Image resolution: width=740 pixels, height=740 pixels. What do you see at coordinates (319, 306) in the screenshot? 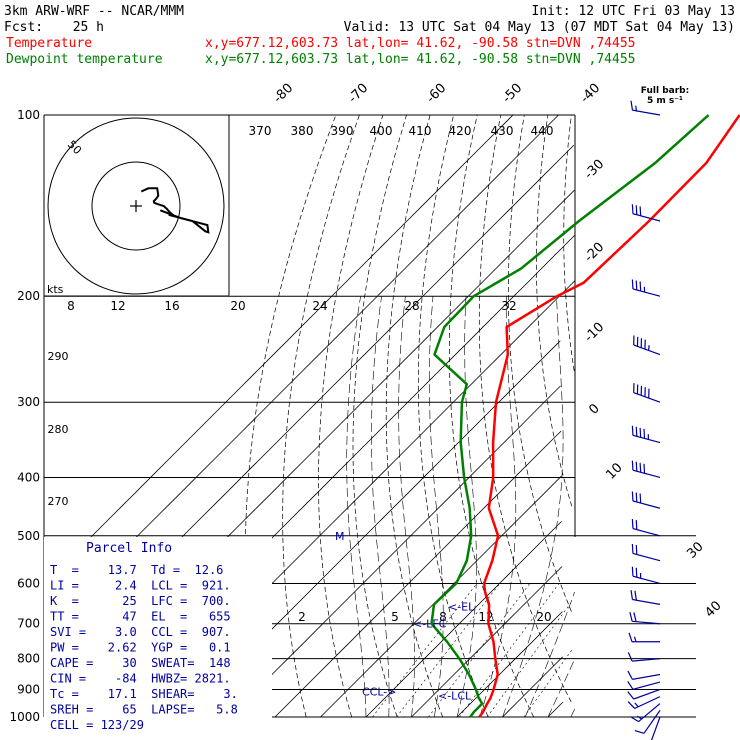
I see `mixing-ratio-label: 24` at bounding box center [319, 306].